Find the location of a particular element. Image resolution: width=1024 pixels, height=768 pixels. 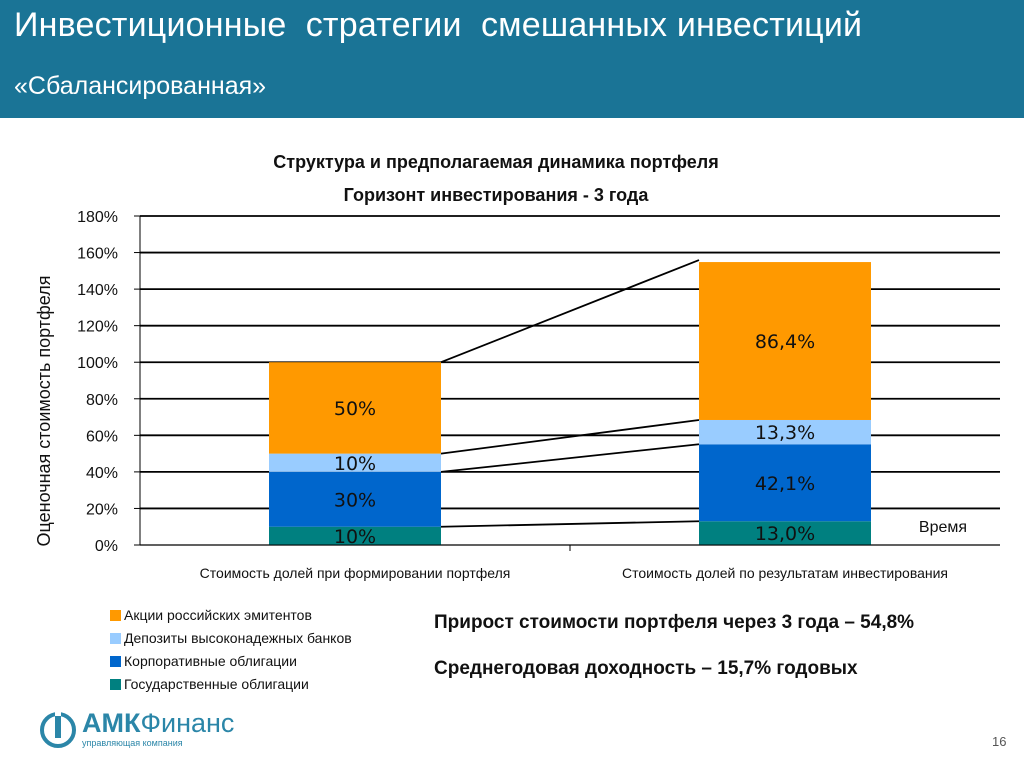

y-tick-label: 80% is located at coordinates (102, 400).